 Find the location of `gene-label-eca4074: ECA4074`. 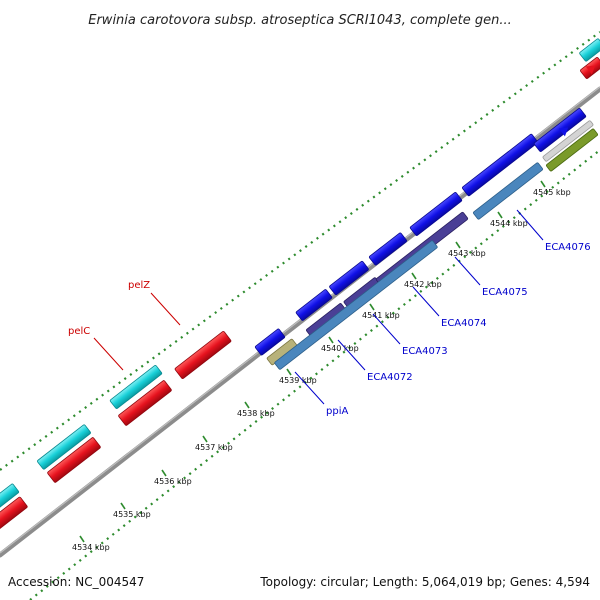

gene-label-eca4074: ECA4074 is located at coordinates (464, 323).